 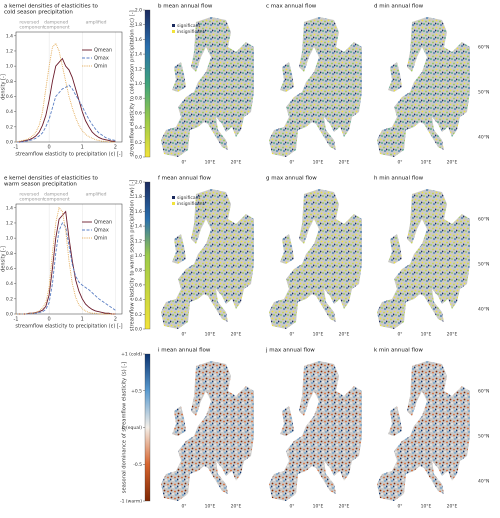 What do you see at coordinates (9, 112) in the screenshot?
I see `y-tick-label: 0.4` at bounding box center [9, 112].